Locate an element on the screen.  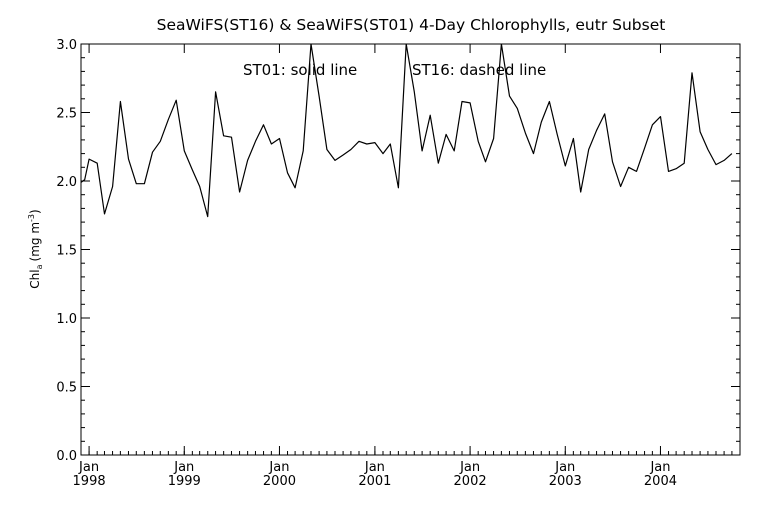
y-tick-label: 0.0 is located at coordinates (66, 456).